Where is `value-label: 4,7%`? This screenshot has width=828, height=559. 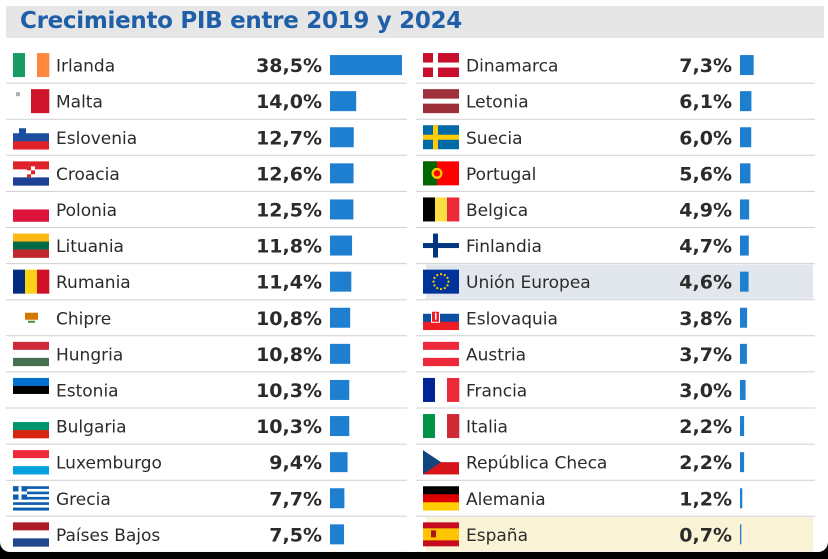 value-label: 4,7% is located at coordinates (705, 247).